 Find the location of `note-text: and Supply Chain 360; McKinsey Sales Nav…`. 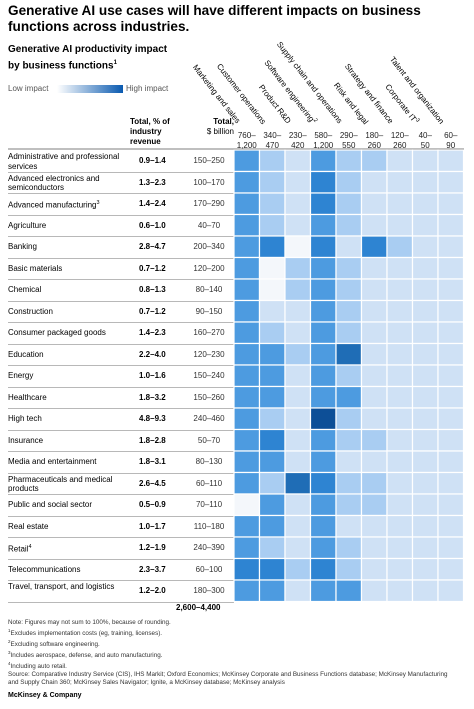

note-text: and Supply Chain 360; McKinsey Sales Nav… is located at coordinates (146, 683).